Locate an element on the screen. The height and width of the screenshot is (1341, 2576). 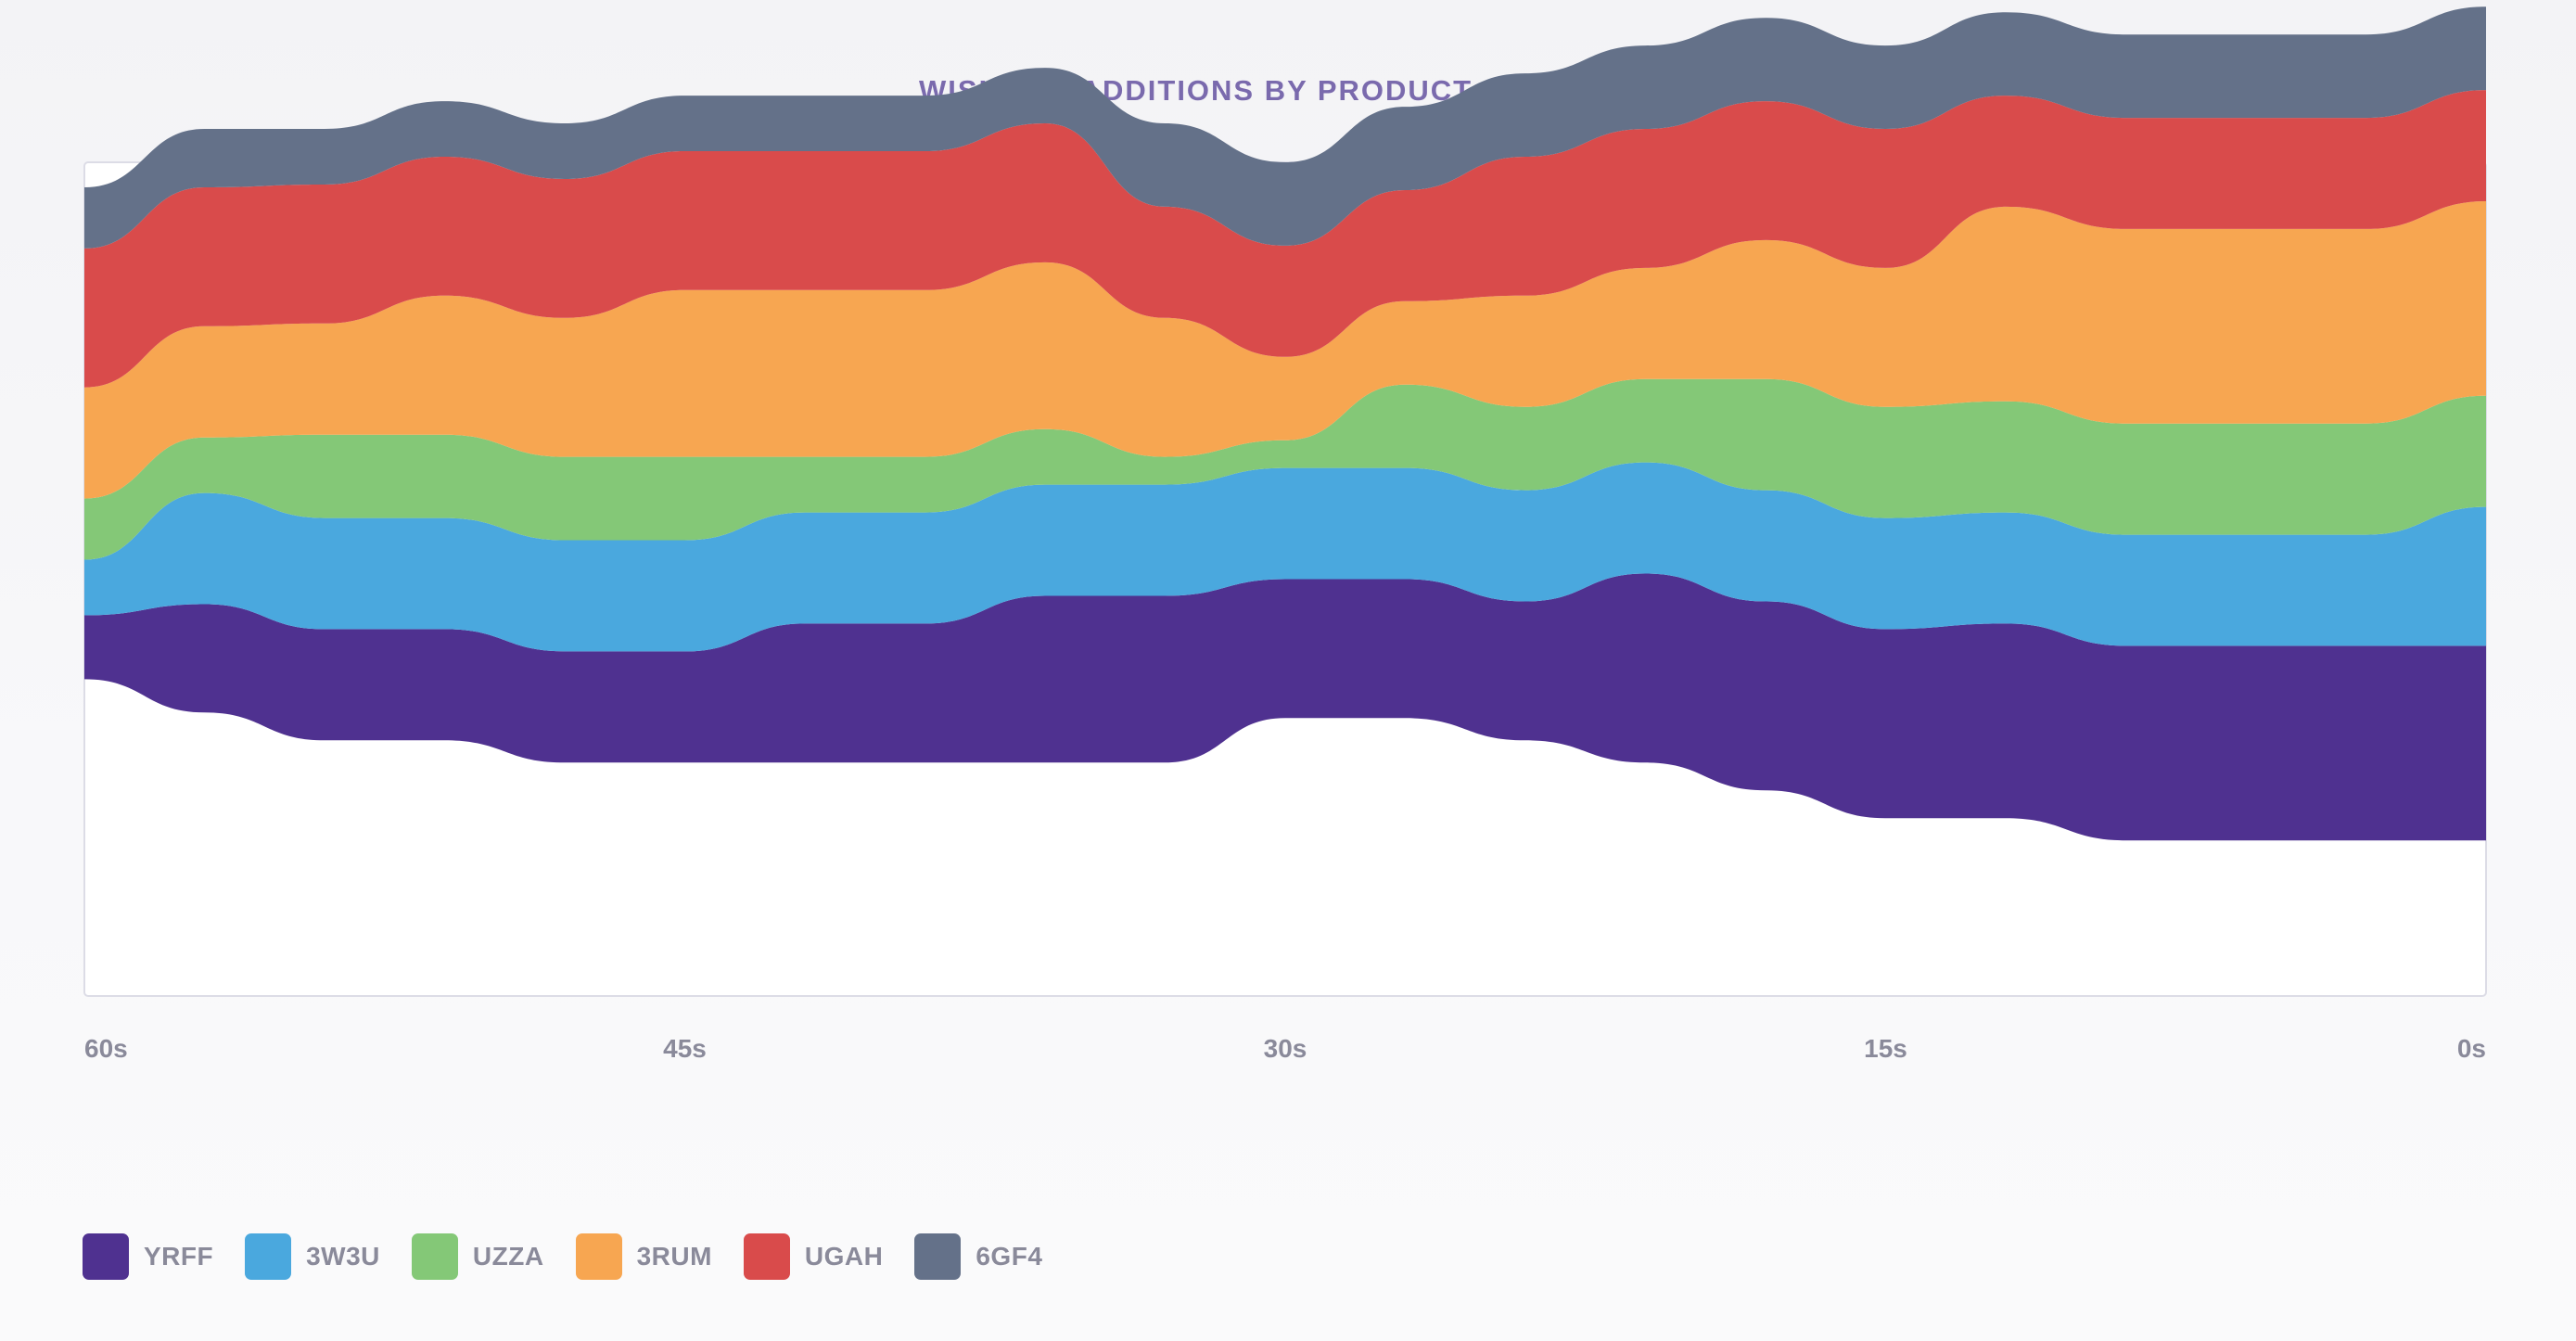
legend-label: UZZA is located at coordinates (508, 1257).